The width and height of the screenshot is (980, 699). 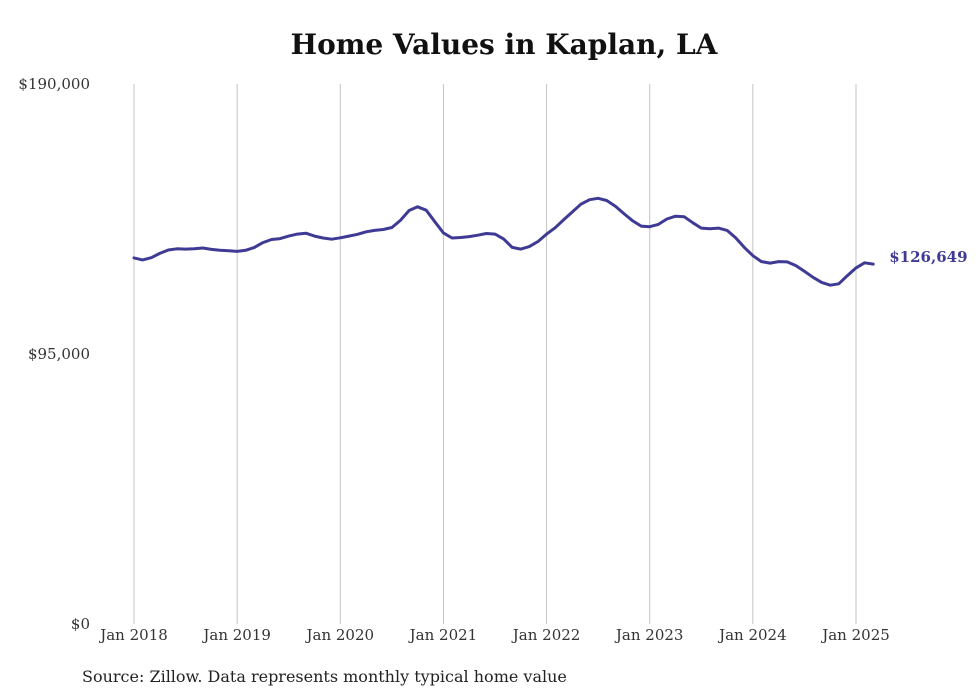 I want to click on x-tick-label: Jan 2018, so click(x=133, y=635).